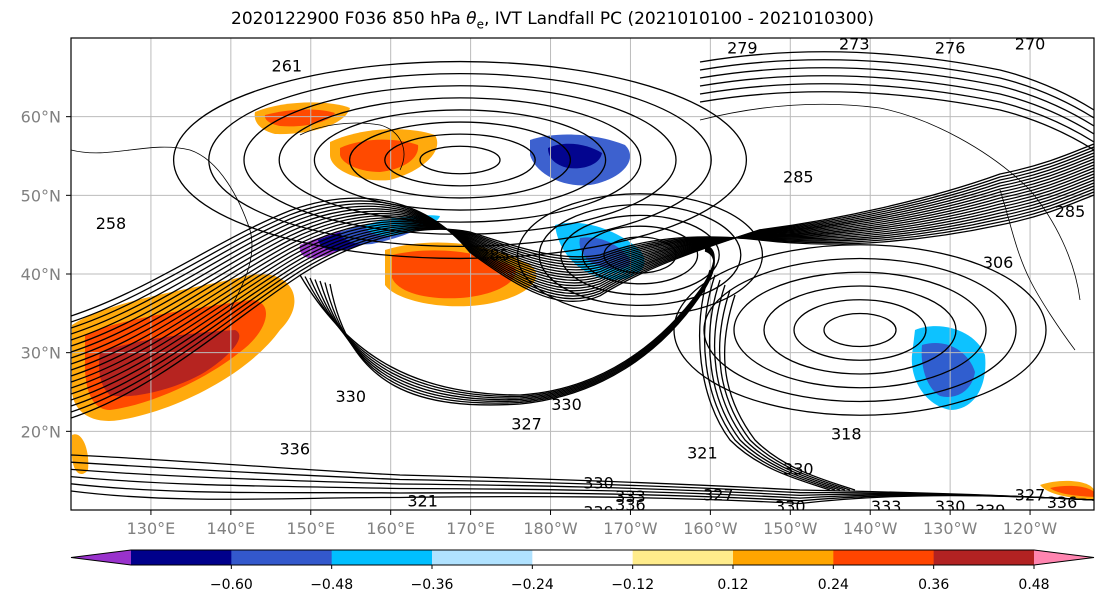  Describe the element at coordinates (1030, 44) in the screenshot. I see `contour-label: 270` at that location.